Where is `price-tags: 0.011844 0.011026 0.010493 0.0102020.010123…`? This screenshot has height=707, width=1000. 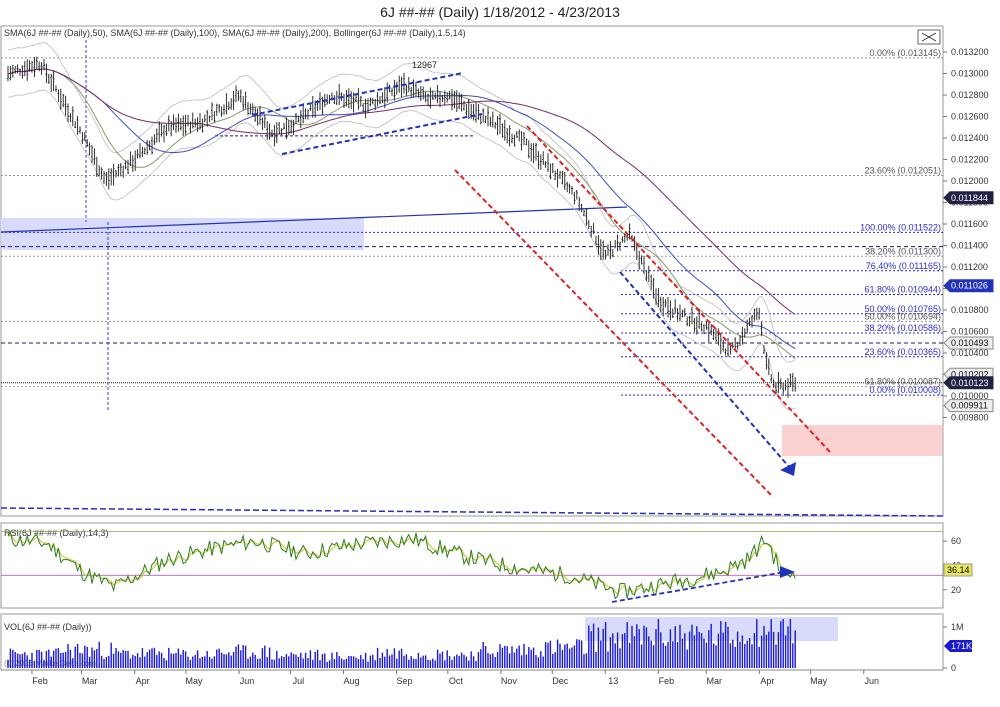
price-tags: 0.011844 0.011026 0.010493 0.0102020.010123… is located at coordinates (968, 302).